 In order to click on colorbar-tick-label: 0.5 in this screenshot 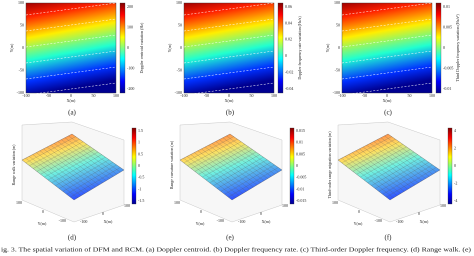, I will do `click(140, 153)`.